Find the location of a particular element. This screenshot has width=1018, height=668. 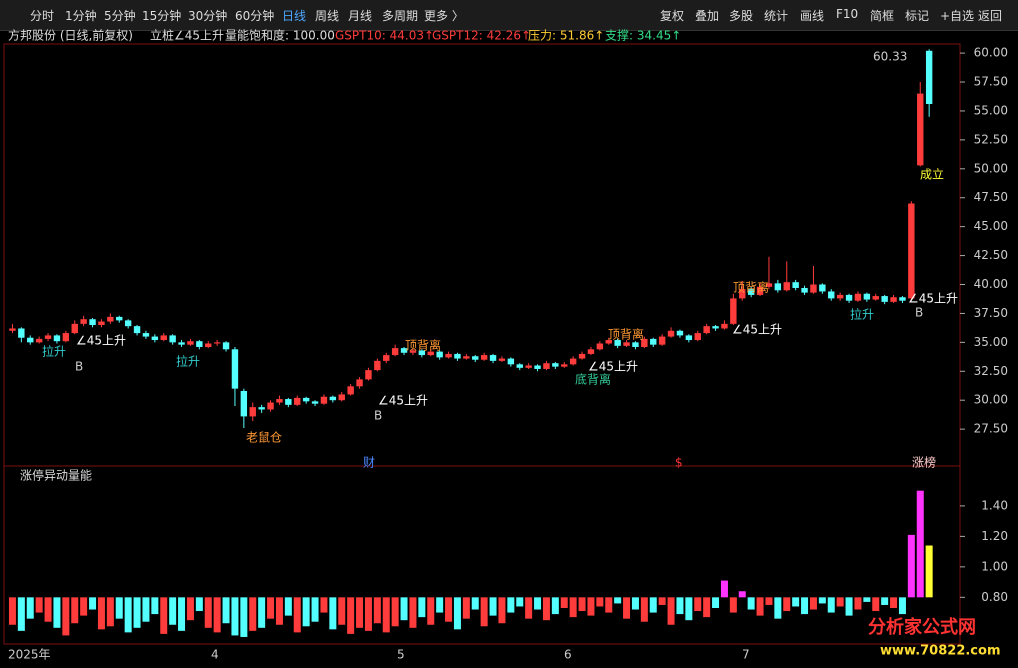

y-tick-label: 35.00 is located at coordinates (991, 342).